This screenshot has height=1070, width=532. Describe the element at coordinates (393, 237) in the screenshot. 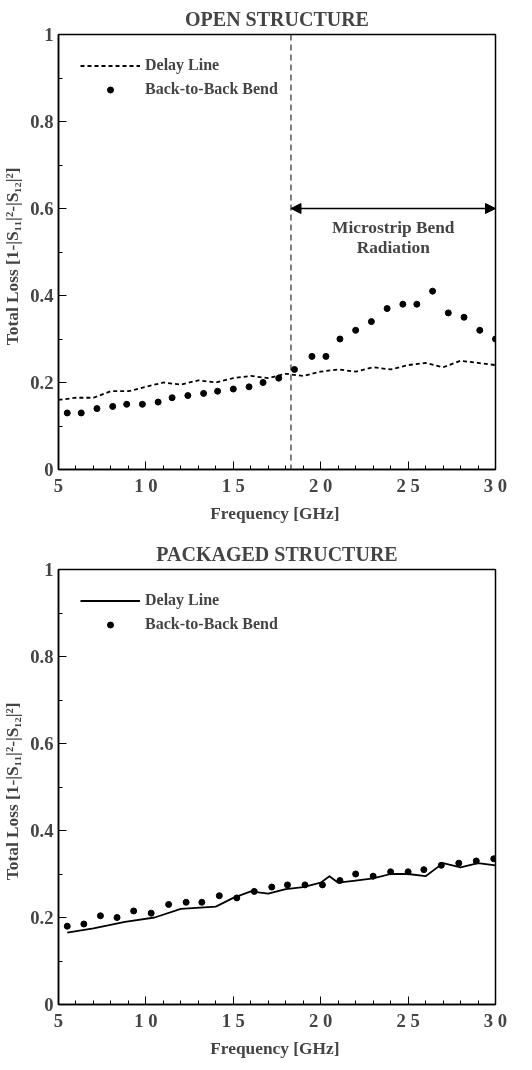

I see `ref-line-label: Microstrip Bend Radiation` at that location.